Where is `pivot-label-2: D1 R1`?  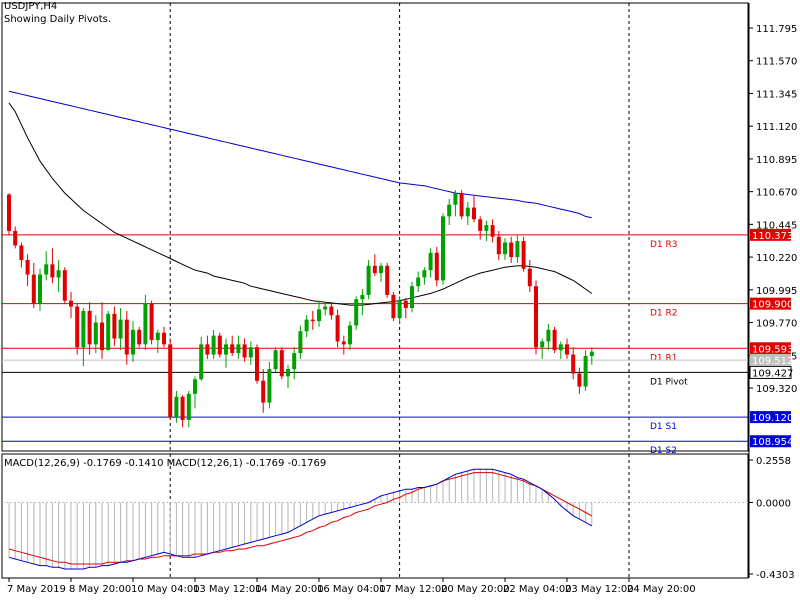
pivot-label-2: D1 R1 is located at coordinates (664, 358).